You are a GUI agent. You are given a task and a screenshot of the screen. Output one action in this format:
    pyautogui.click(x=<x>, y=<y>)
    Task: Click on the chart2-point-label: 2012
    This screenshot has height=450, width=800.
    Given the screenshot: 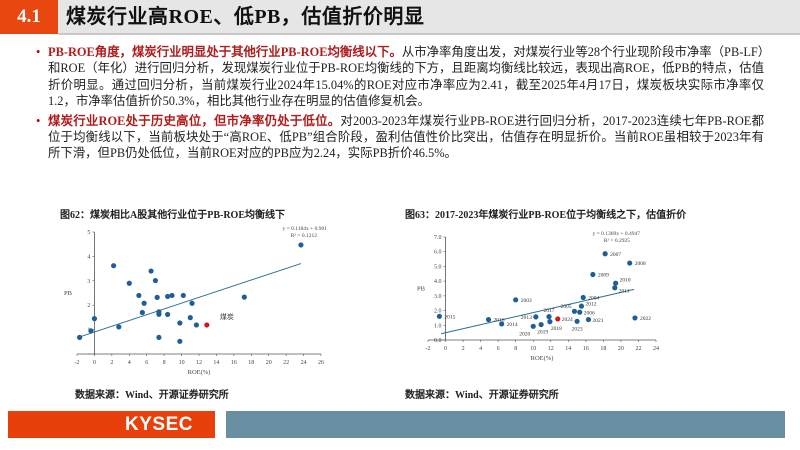 What is the action you would take?
    pyautogui.click(x=590, y=305)
    